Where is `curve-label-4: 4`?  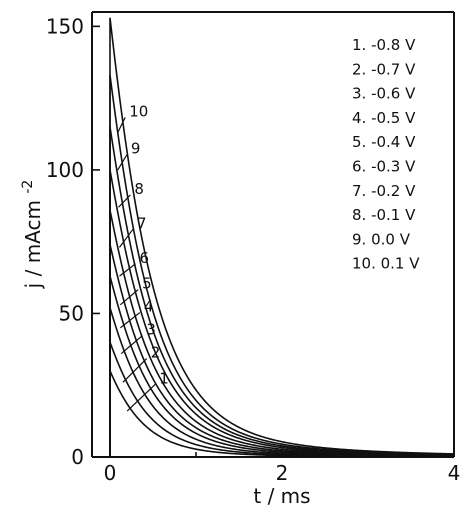
curve-label-4: 4 is located at coordinates (149, 307).